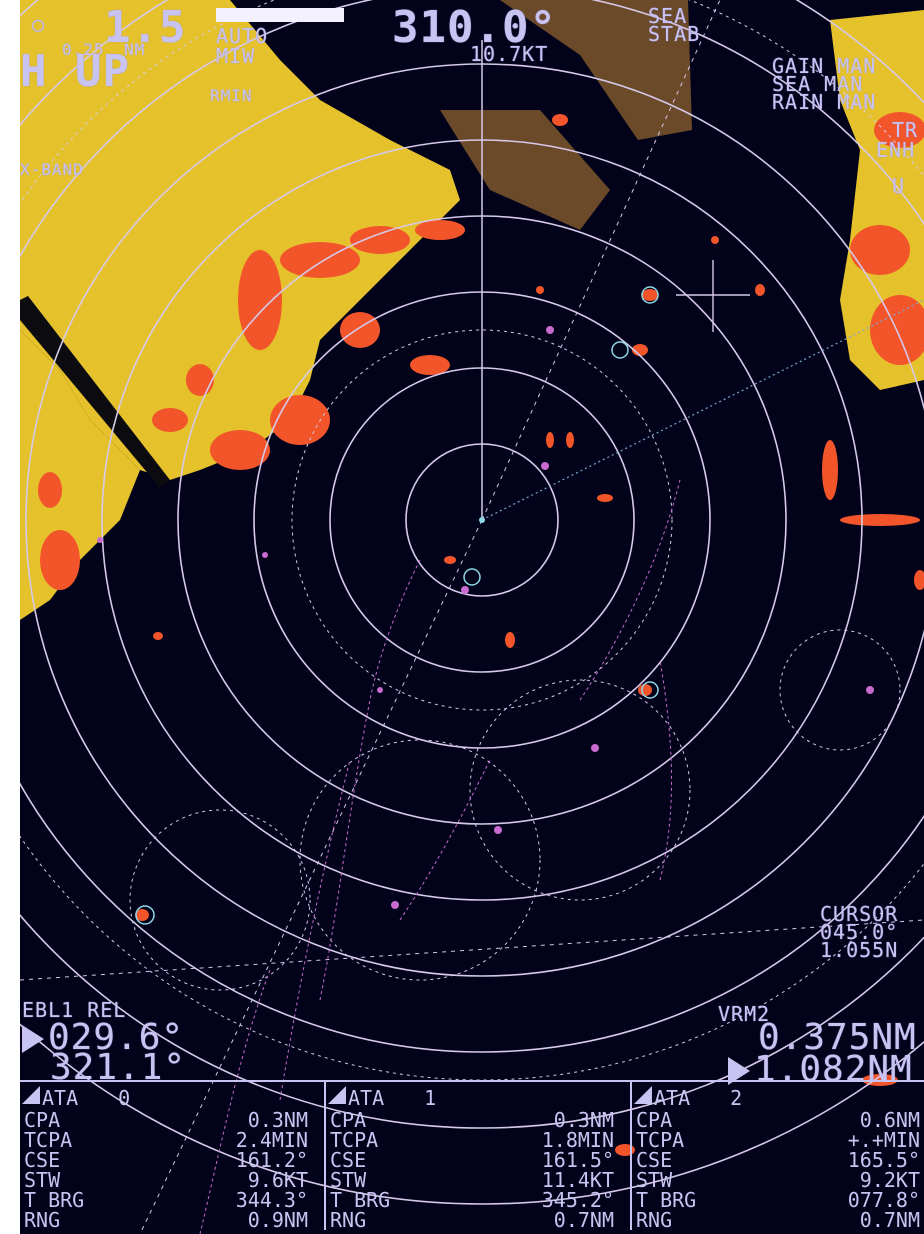 This screenshot has height=1234, width=924. I want to click on stab-label: STAB, so click(674, 34).